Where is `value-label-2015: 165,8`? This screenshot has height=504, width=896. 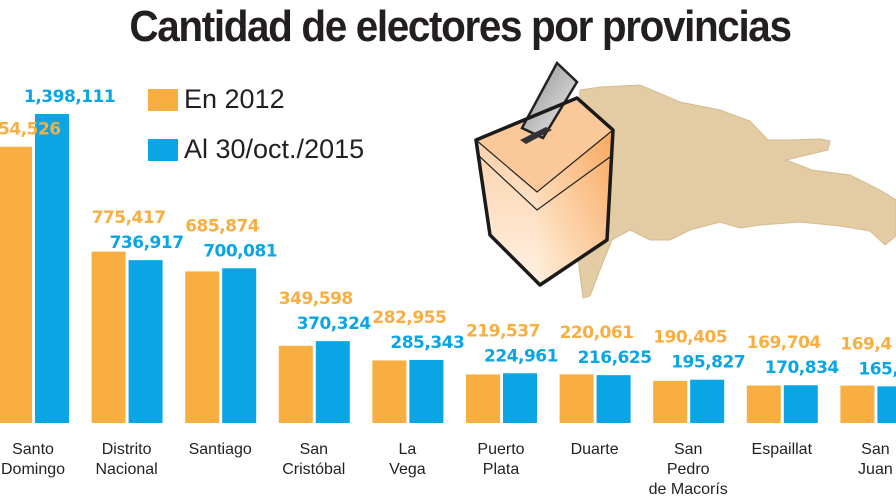 value-label-2015: 165,8 is located at coordinates (877, 369).